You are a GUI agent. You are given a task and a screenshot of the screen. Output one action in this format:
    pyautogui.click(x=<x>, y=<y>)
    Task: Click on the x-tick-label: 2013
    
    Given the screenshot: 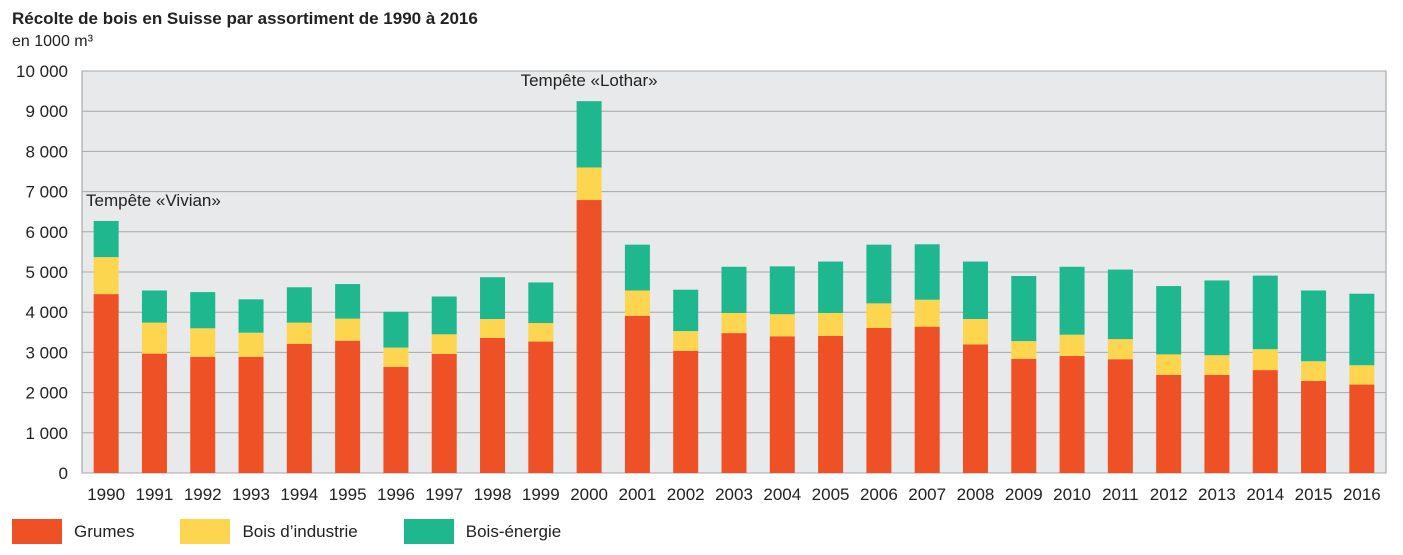 What is the action you would take?
    pyautogui.click(x=1217, y=494)
    